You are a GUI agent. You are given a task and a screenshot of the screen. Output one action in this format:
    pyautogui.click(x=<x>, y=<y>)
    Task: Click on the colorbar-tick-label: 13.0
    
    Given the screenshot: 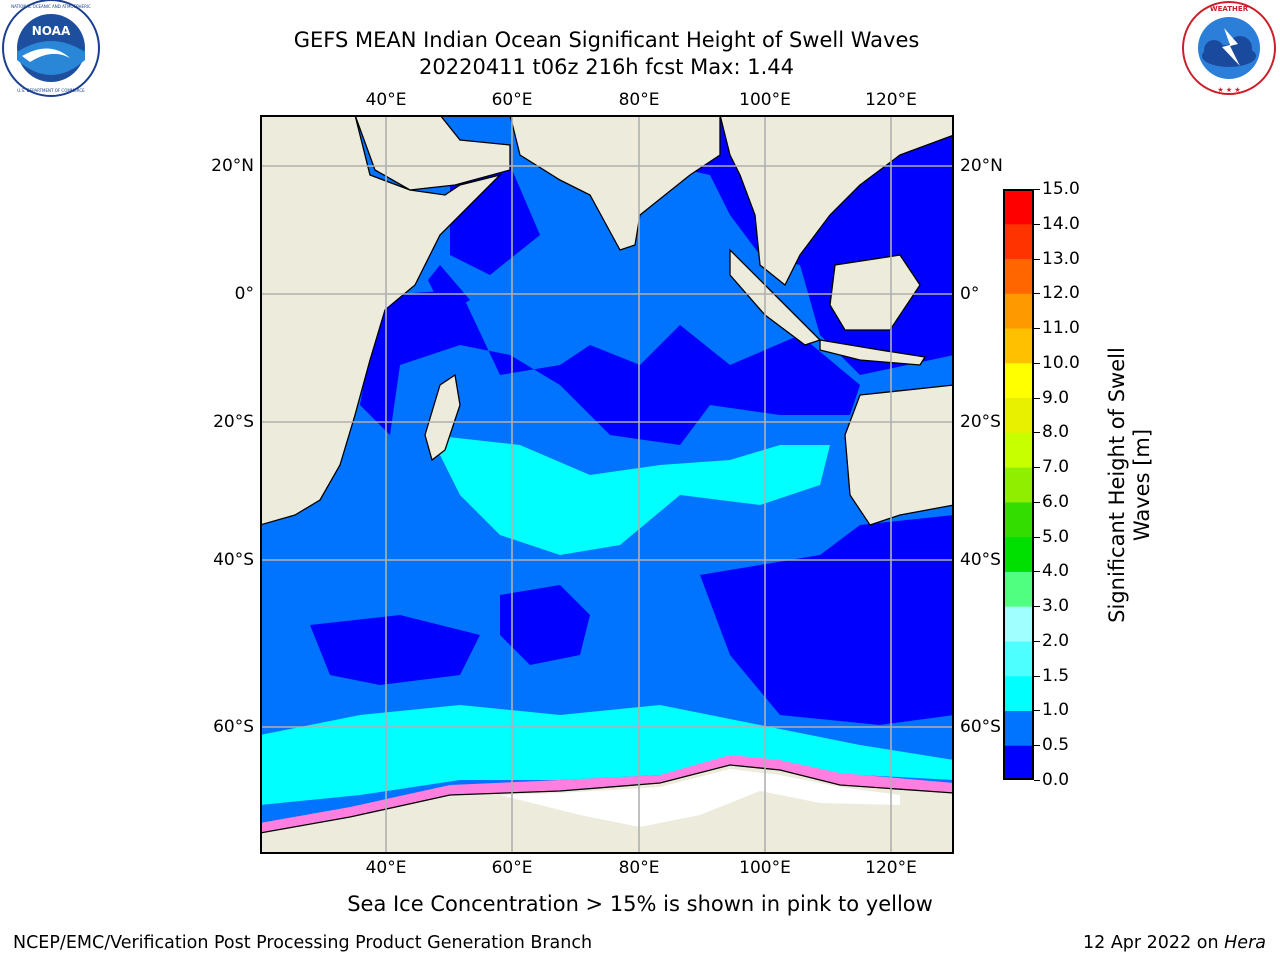 What is the action you would take?
    pyautogui.click(x=1061, y=258)
    